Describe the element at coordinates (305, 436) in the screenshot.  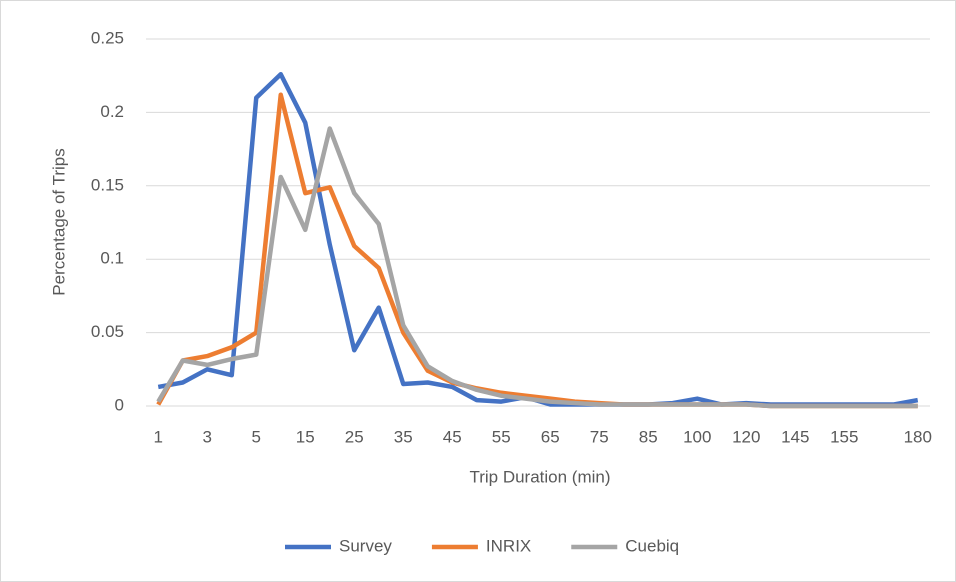
I see `x-tick-label: 15` at that location.